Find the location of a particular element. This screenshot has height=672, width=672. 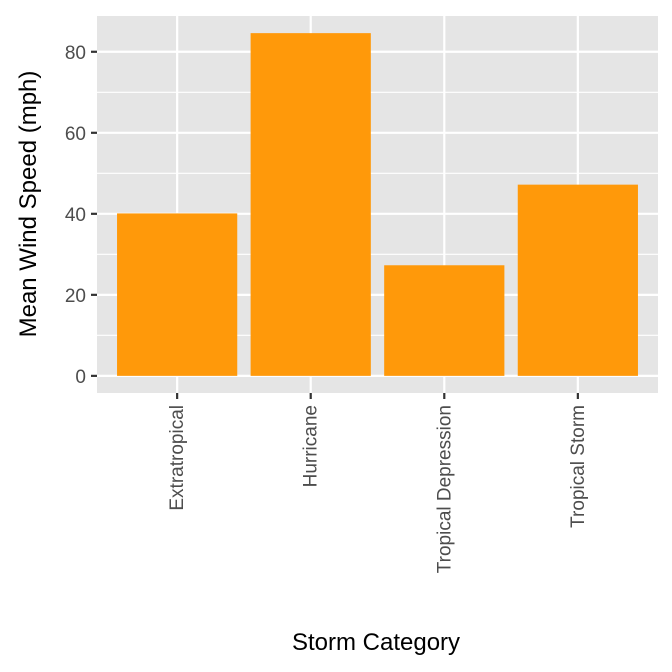

bar-hurricane is located at coordinates (310, 204).